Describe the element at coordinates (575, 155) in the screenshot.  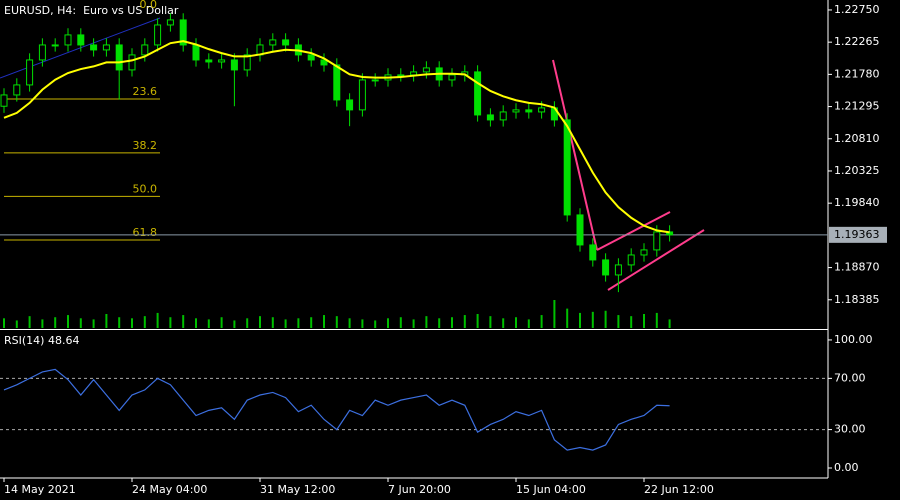
I see `trend-line` at that location.